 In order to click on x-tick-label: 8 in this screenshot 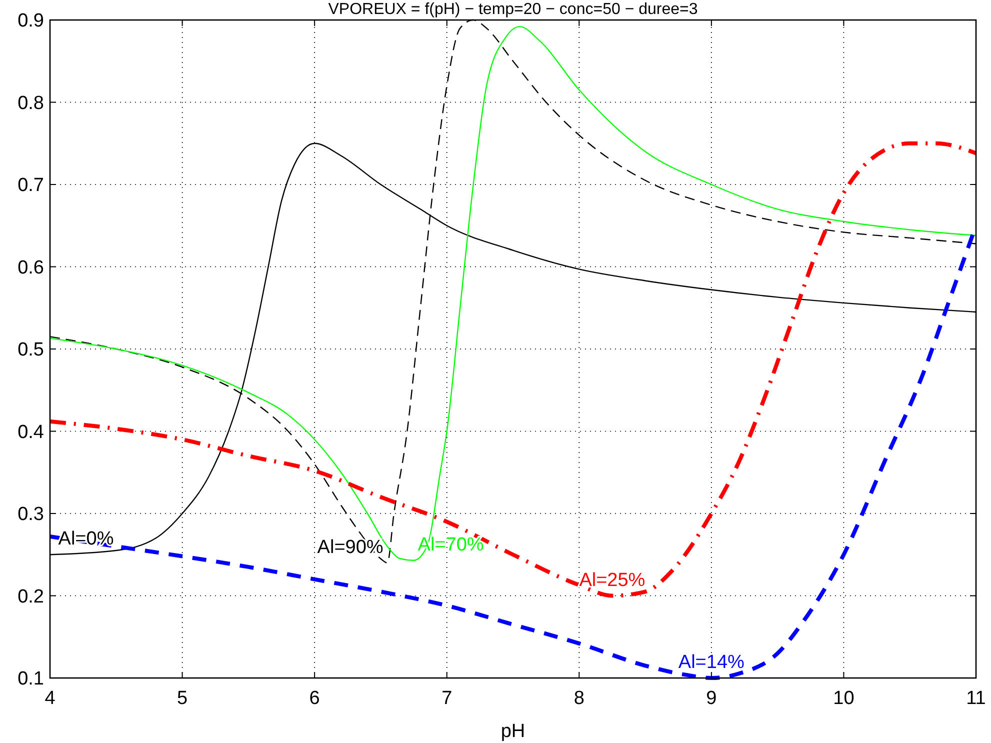, I will do `click(579, 698)`.